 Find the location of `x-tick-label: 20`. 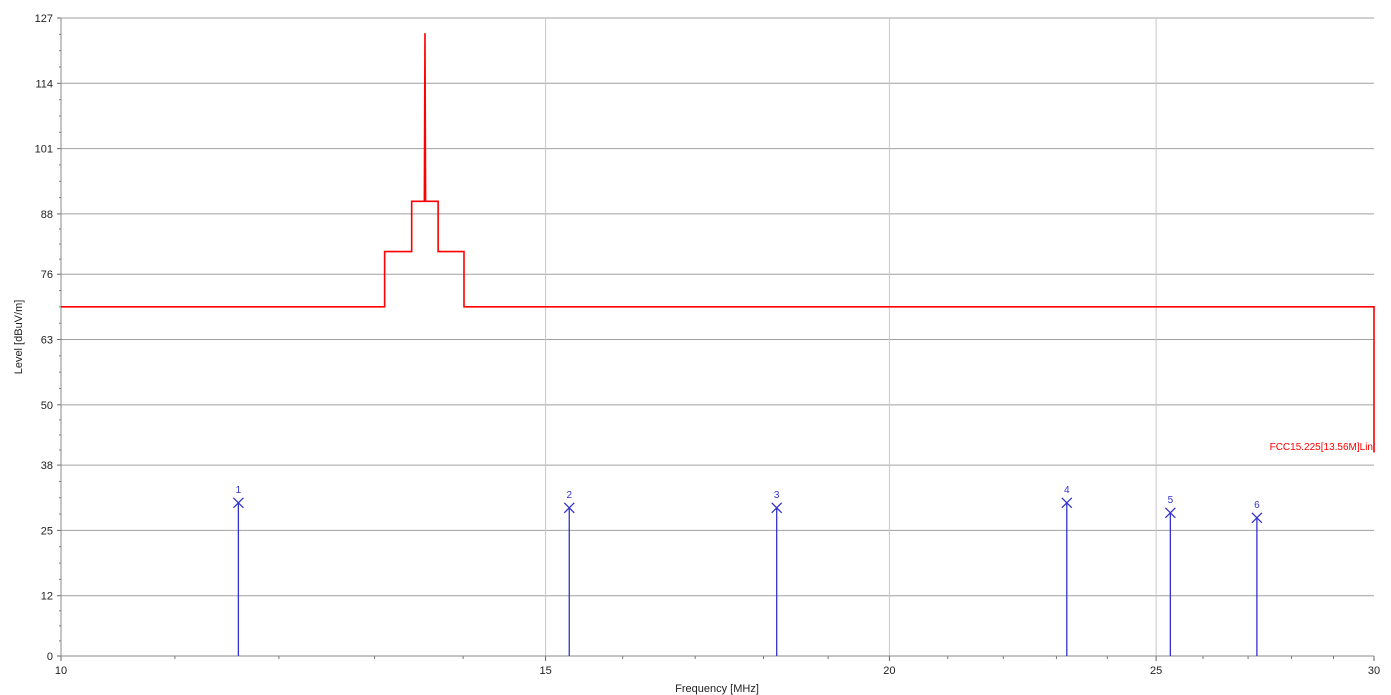

x-tick-label: 20 is located at coordinates (889, 671).